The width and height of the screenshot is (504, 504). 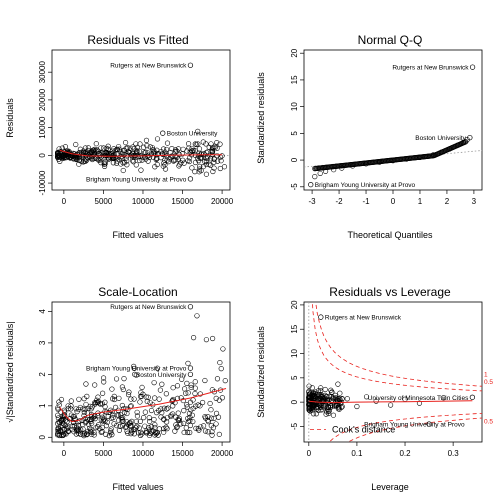 What do you see at coordinates (339, 201) in the screenshot?
I see `x-tick-label: -2` at bounding box center [339, 201].